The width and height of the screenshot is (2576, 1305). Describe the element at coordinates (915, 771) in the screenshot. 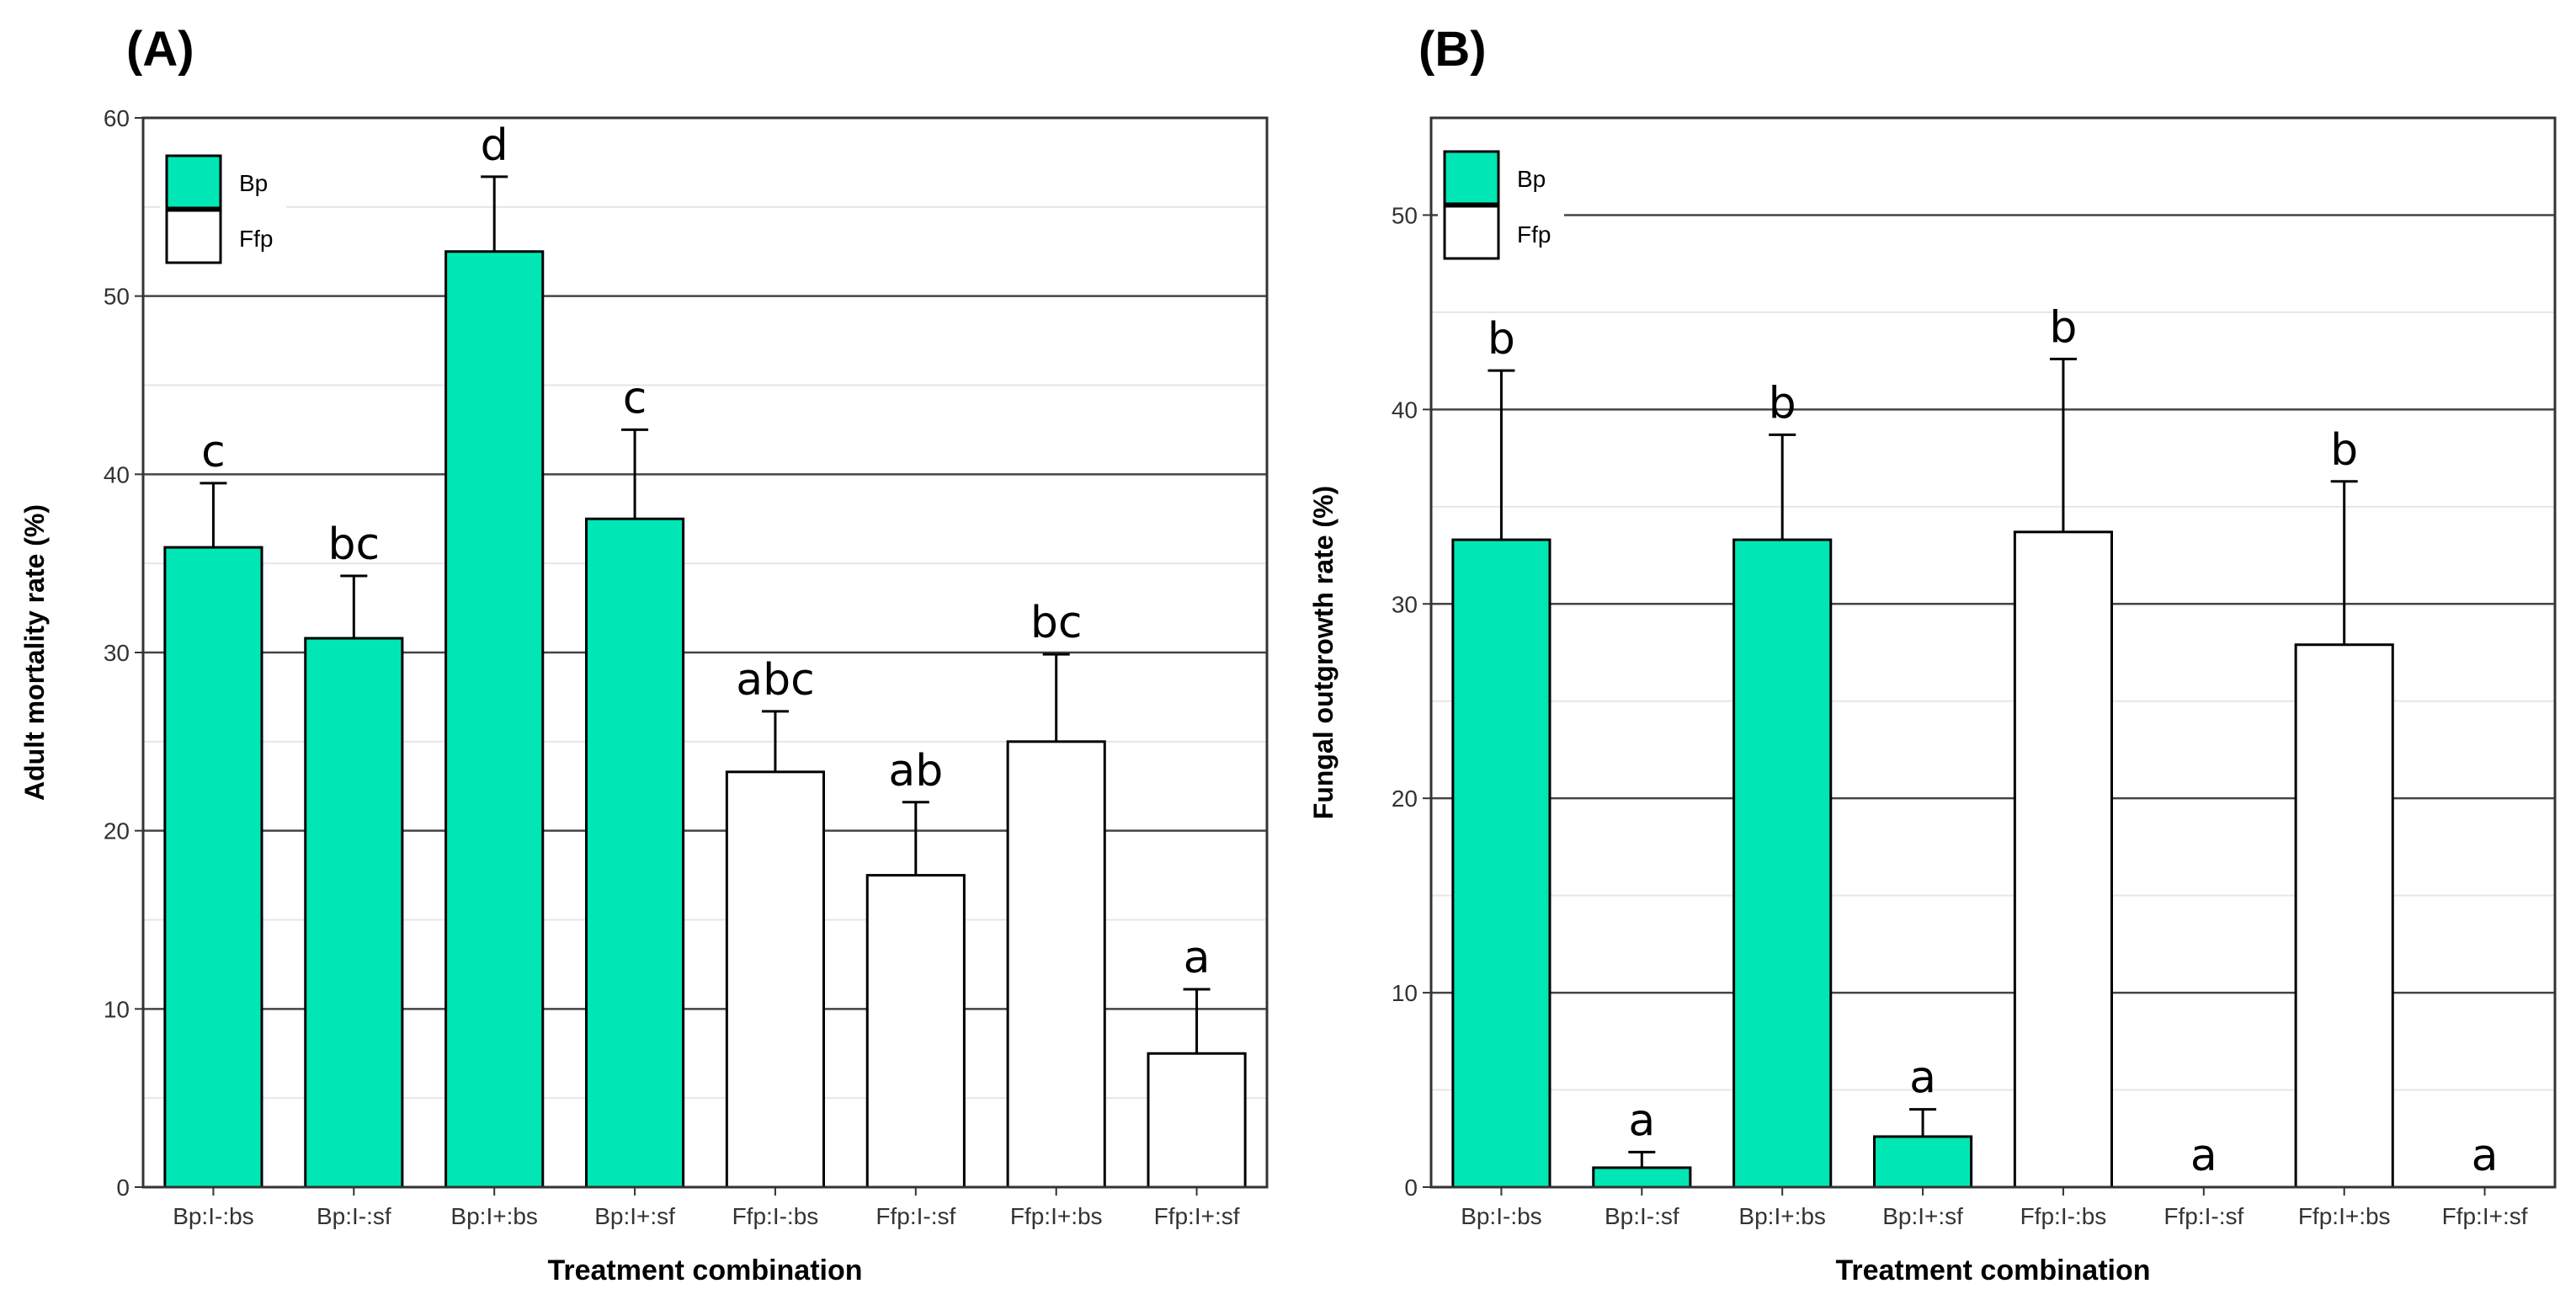

I see `significance-letter: ab` at that location.